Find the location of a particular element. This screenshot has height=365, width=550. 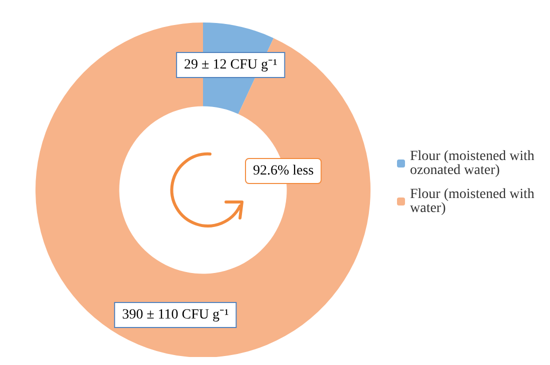

legend-label: Flour (moistened with water) is located at coordinates (474, 201).